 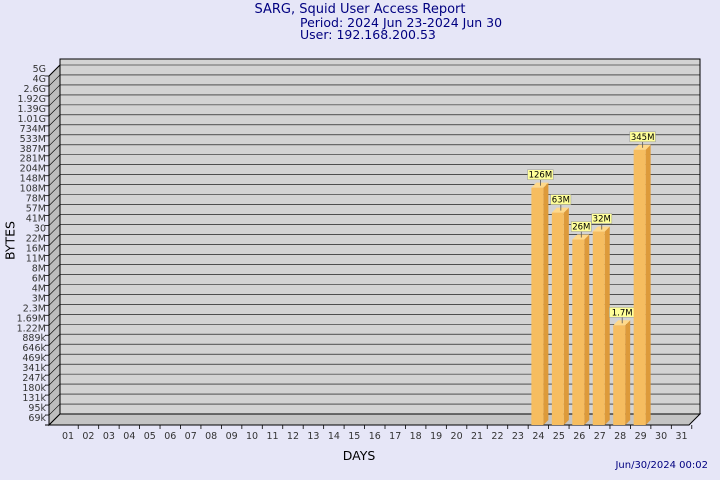 What do you see at coordinates (34, 378) in the screenshot?
I see `y-tick-label: 247k` at bounding box center [34, 378].